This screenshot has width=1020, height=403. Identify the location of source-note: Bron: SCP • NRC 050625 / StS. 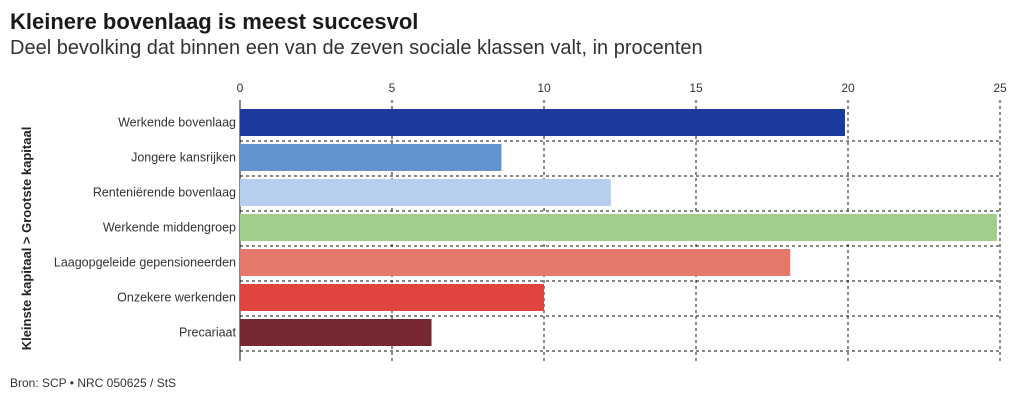
(93, 383).